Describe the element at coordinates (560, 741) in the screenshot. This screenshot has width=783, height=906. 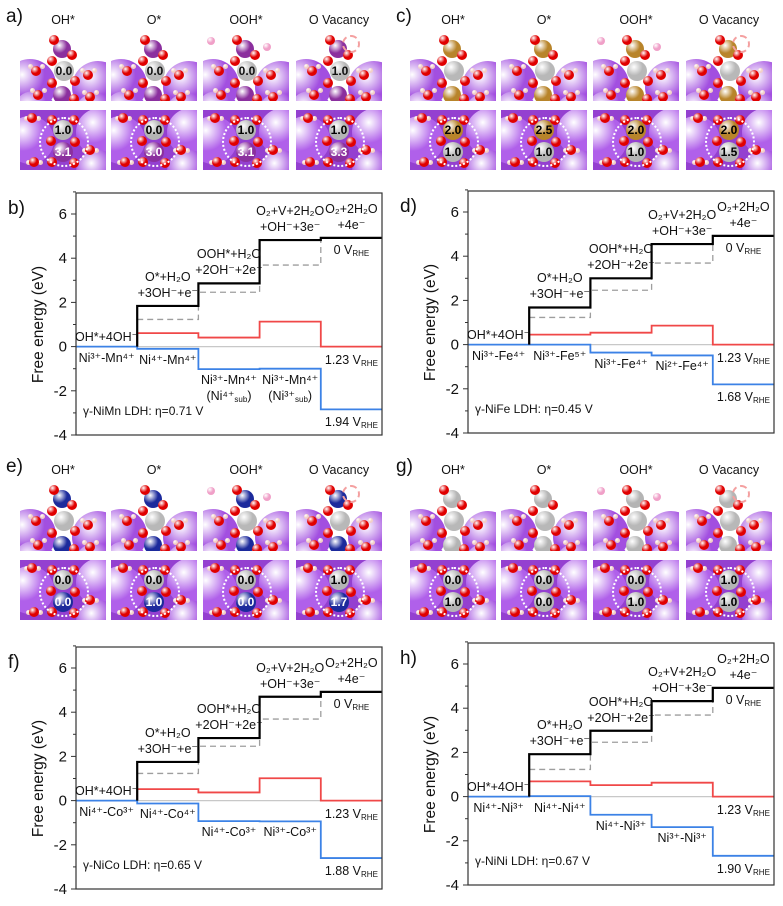
I see `state-label-line: +3OH⁻+e⁻` at that location.